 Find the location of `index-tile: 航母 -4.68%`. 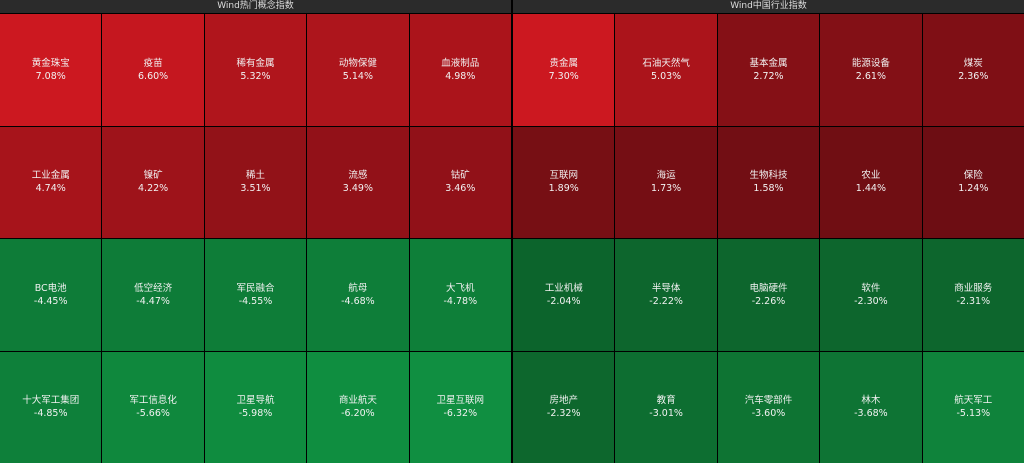

index-tile: 航母 -4.68% is located at coordinates (358, 295).